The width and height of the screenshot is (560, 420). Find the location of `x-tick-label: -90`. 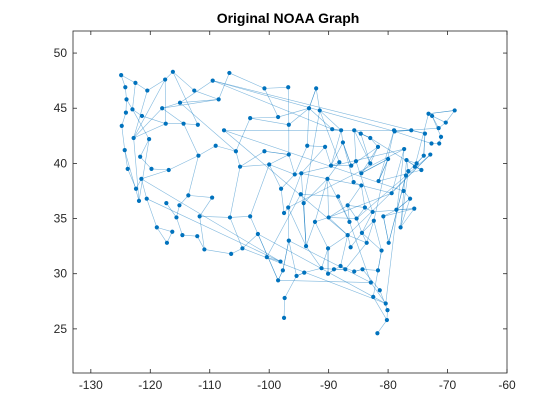

x-tick-label: -90 is located at coordinates (329, 385).